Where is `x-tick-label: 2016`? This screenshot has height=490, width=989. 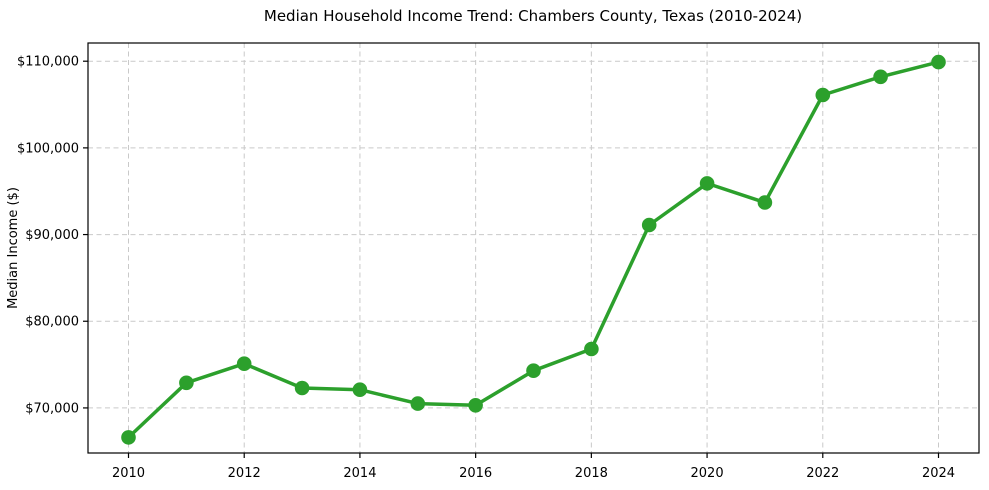
x-tick-label: 2016 is located at coordinates (475, 473).